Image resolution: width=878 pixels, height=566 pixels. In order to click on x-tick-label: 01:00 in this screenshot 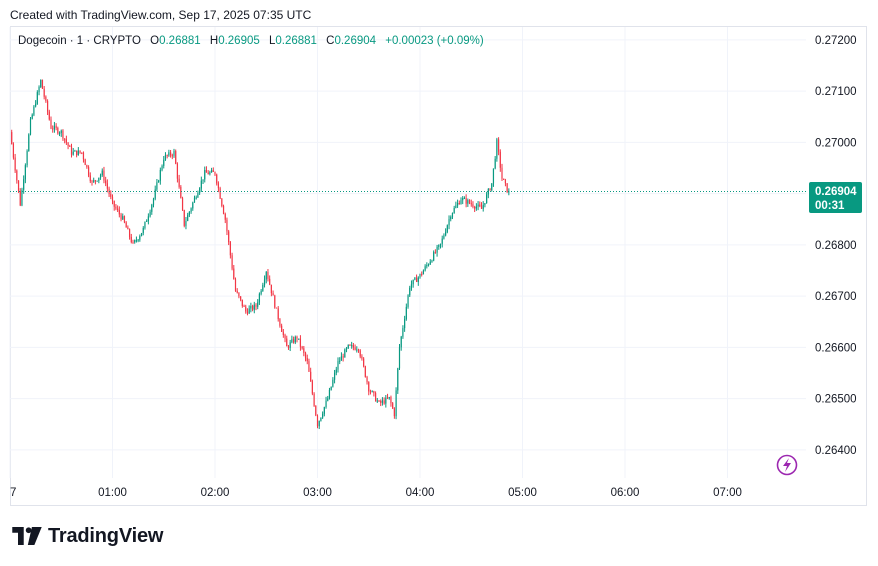, I will do `click(112, 493)`.